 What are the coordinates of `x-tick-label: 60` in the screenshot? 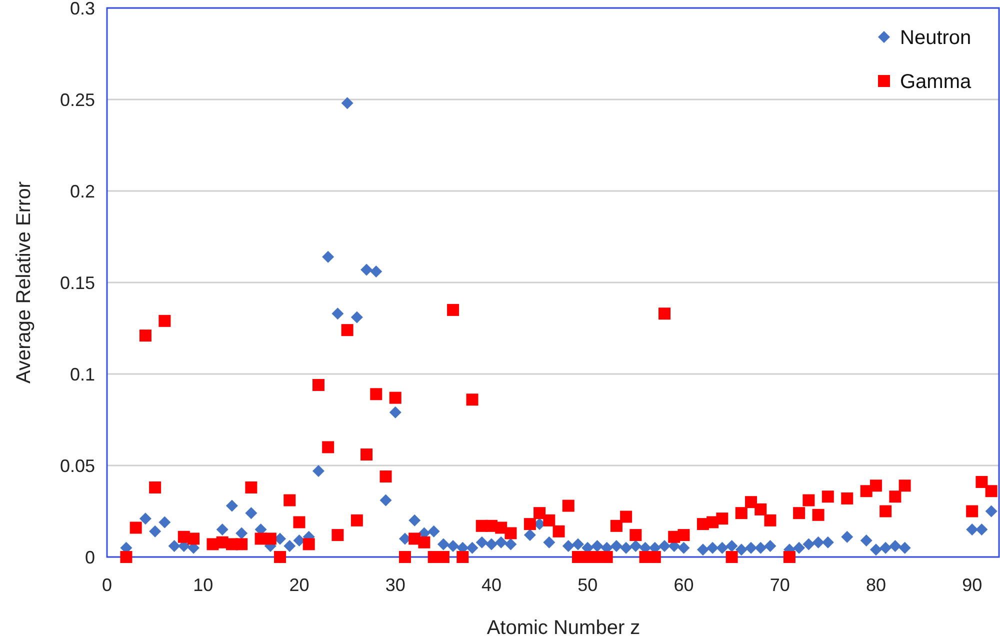 It's located at (684, 585).